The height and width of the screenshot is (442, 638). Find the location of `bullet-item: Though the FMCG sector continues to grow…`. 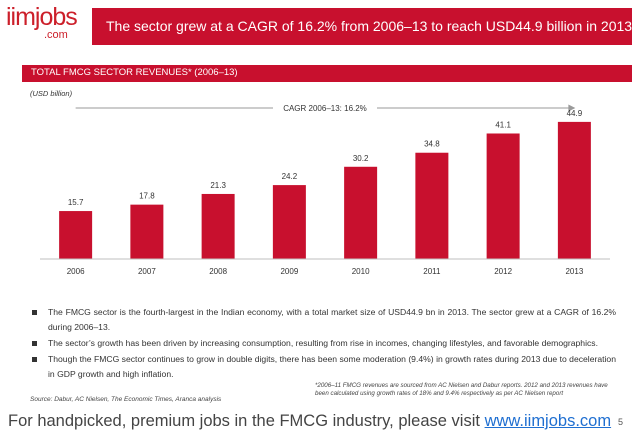

bullet-item: Though the FMCG sector continues to grow… is located at coordinates (323, 367).